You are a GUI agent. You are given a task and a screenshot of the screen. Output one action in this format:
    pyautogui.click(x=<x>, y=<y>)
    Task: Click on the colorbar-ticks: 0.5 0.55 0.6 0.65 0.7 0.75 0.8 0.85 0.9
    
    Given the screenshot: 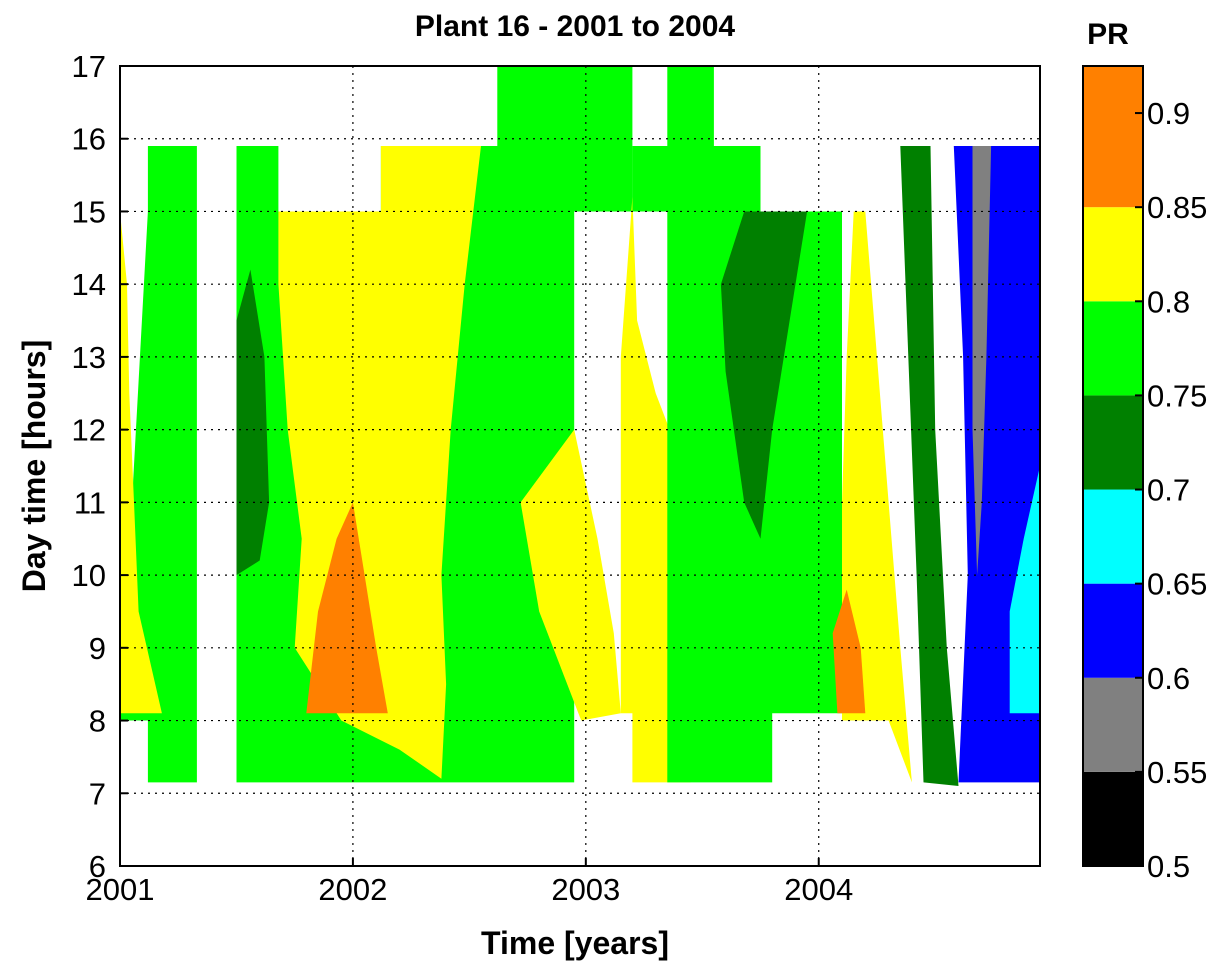 What is the action you would take?
    pyautogui.click(x=1171, y=490)
    